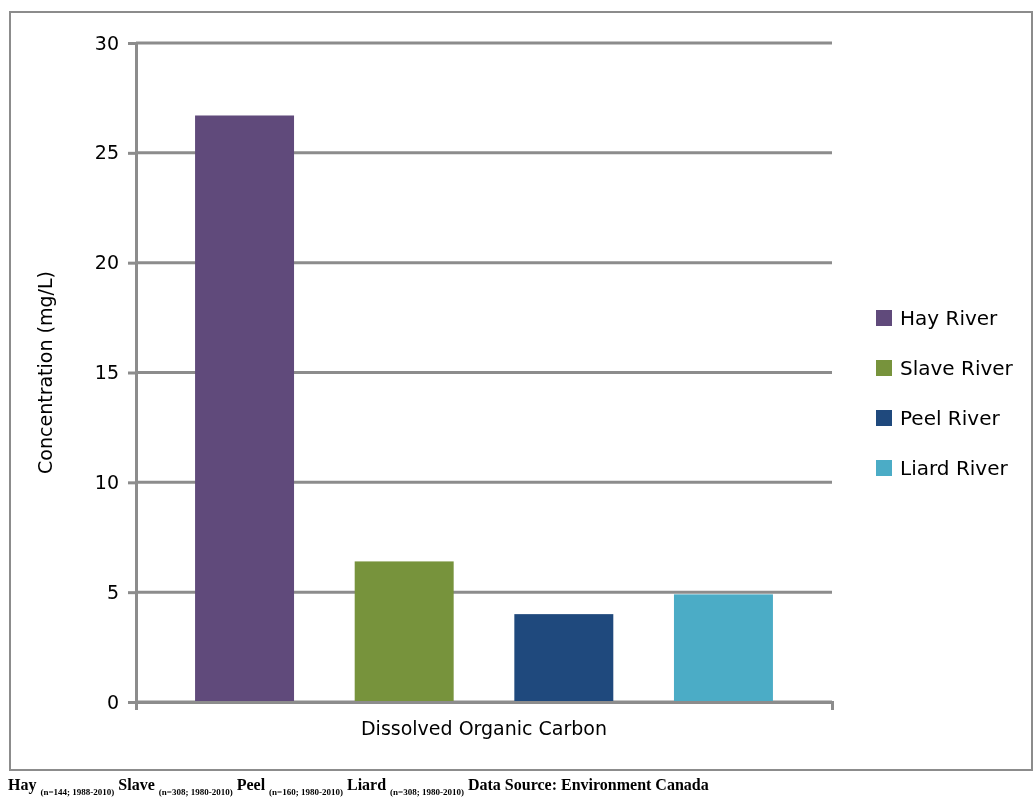  I want to click on y-tick-label: 30, so click(106, 42).